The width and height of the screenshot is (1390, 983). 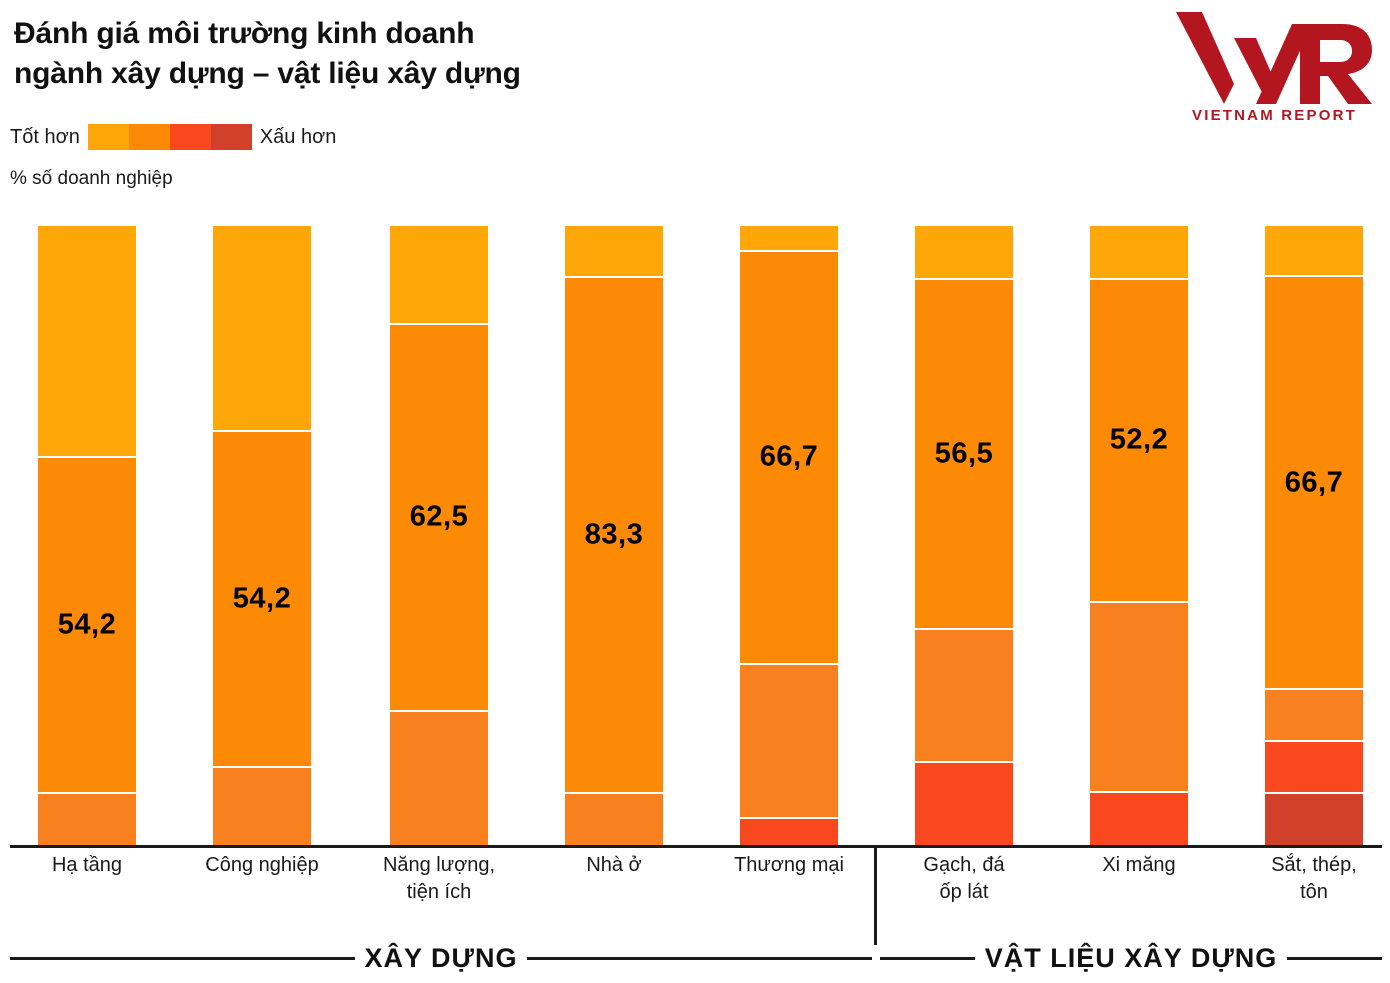 I want to click on legend-swatch-strip, so click(x=169, y=137).